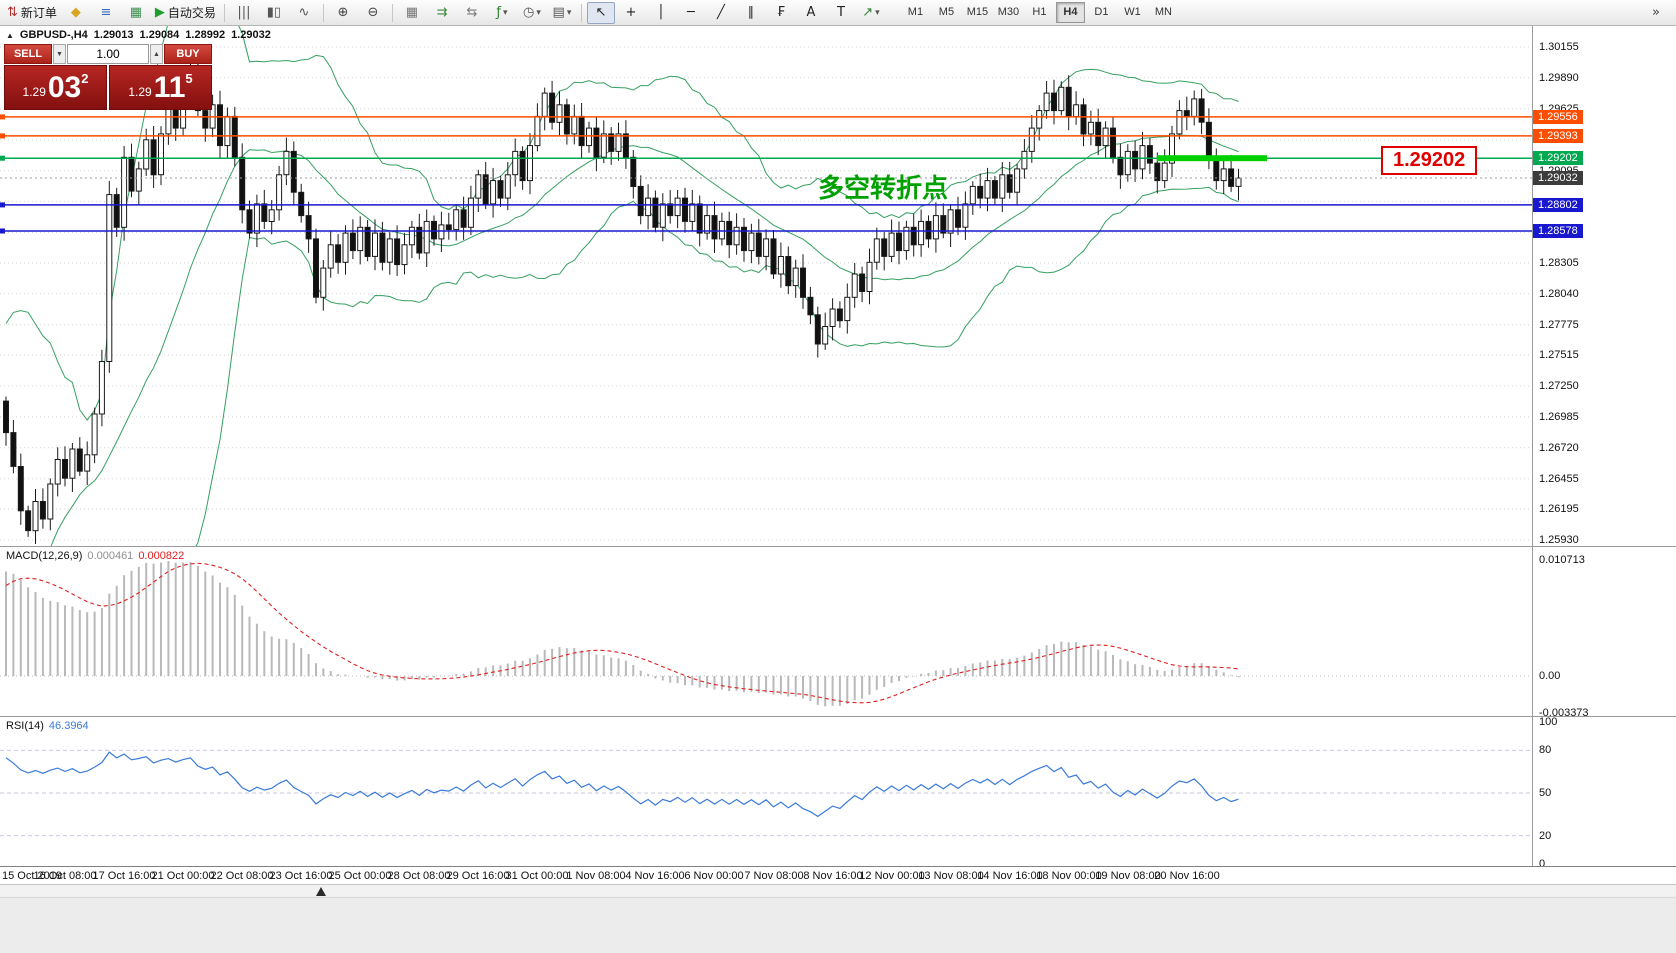 This screenshot has width=1676, height=953. I want to click on horizontal-lines-layer, so click(766, 174).